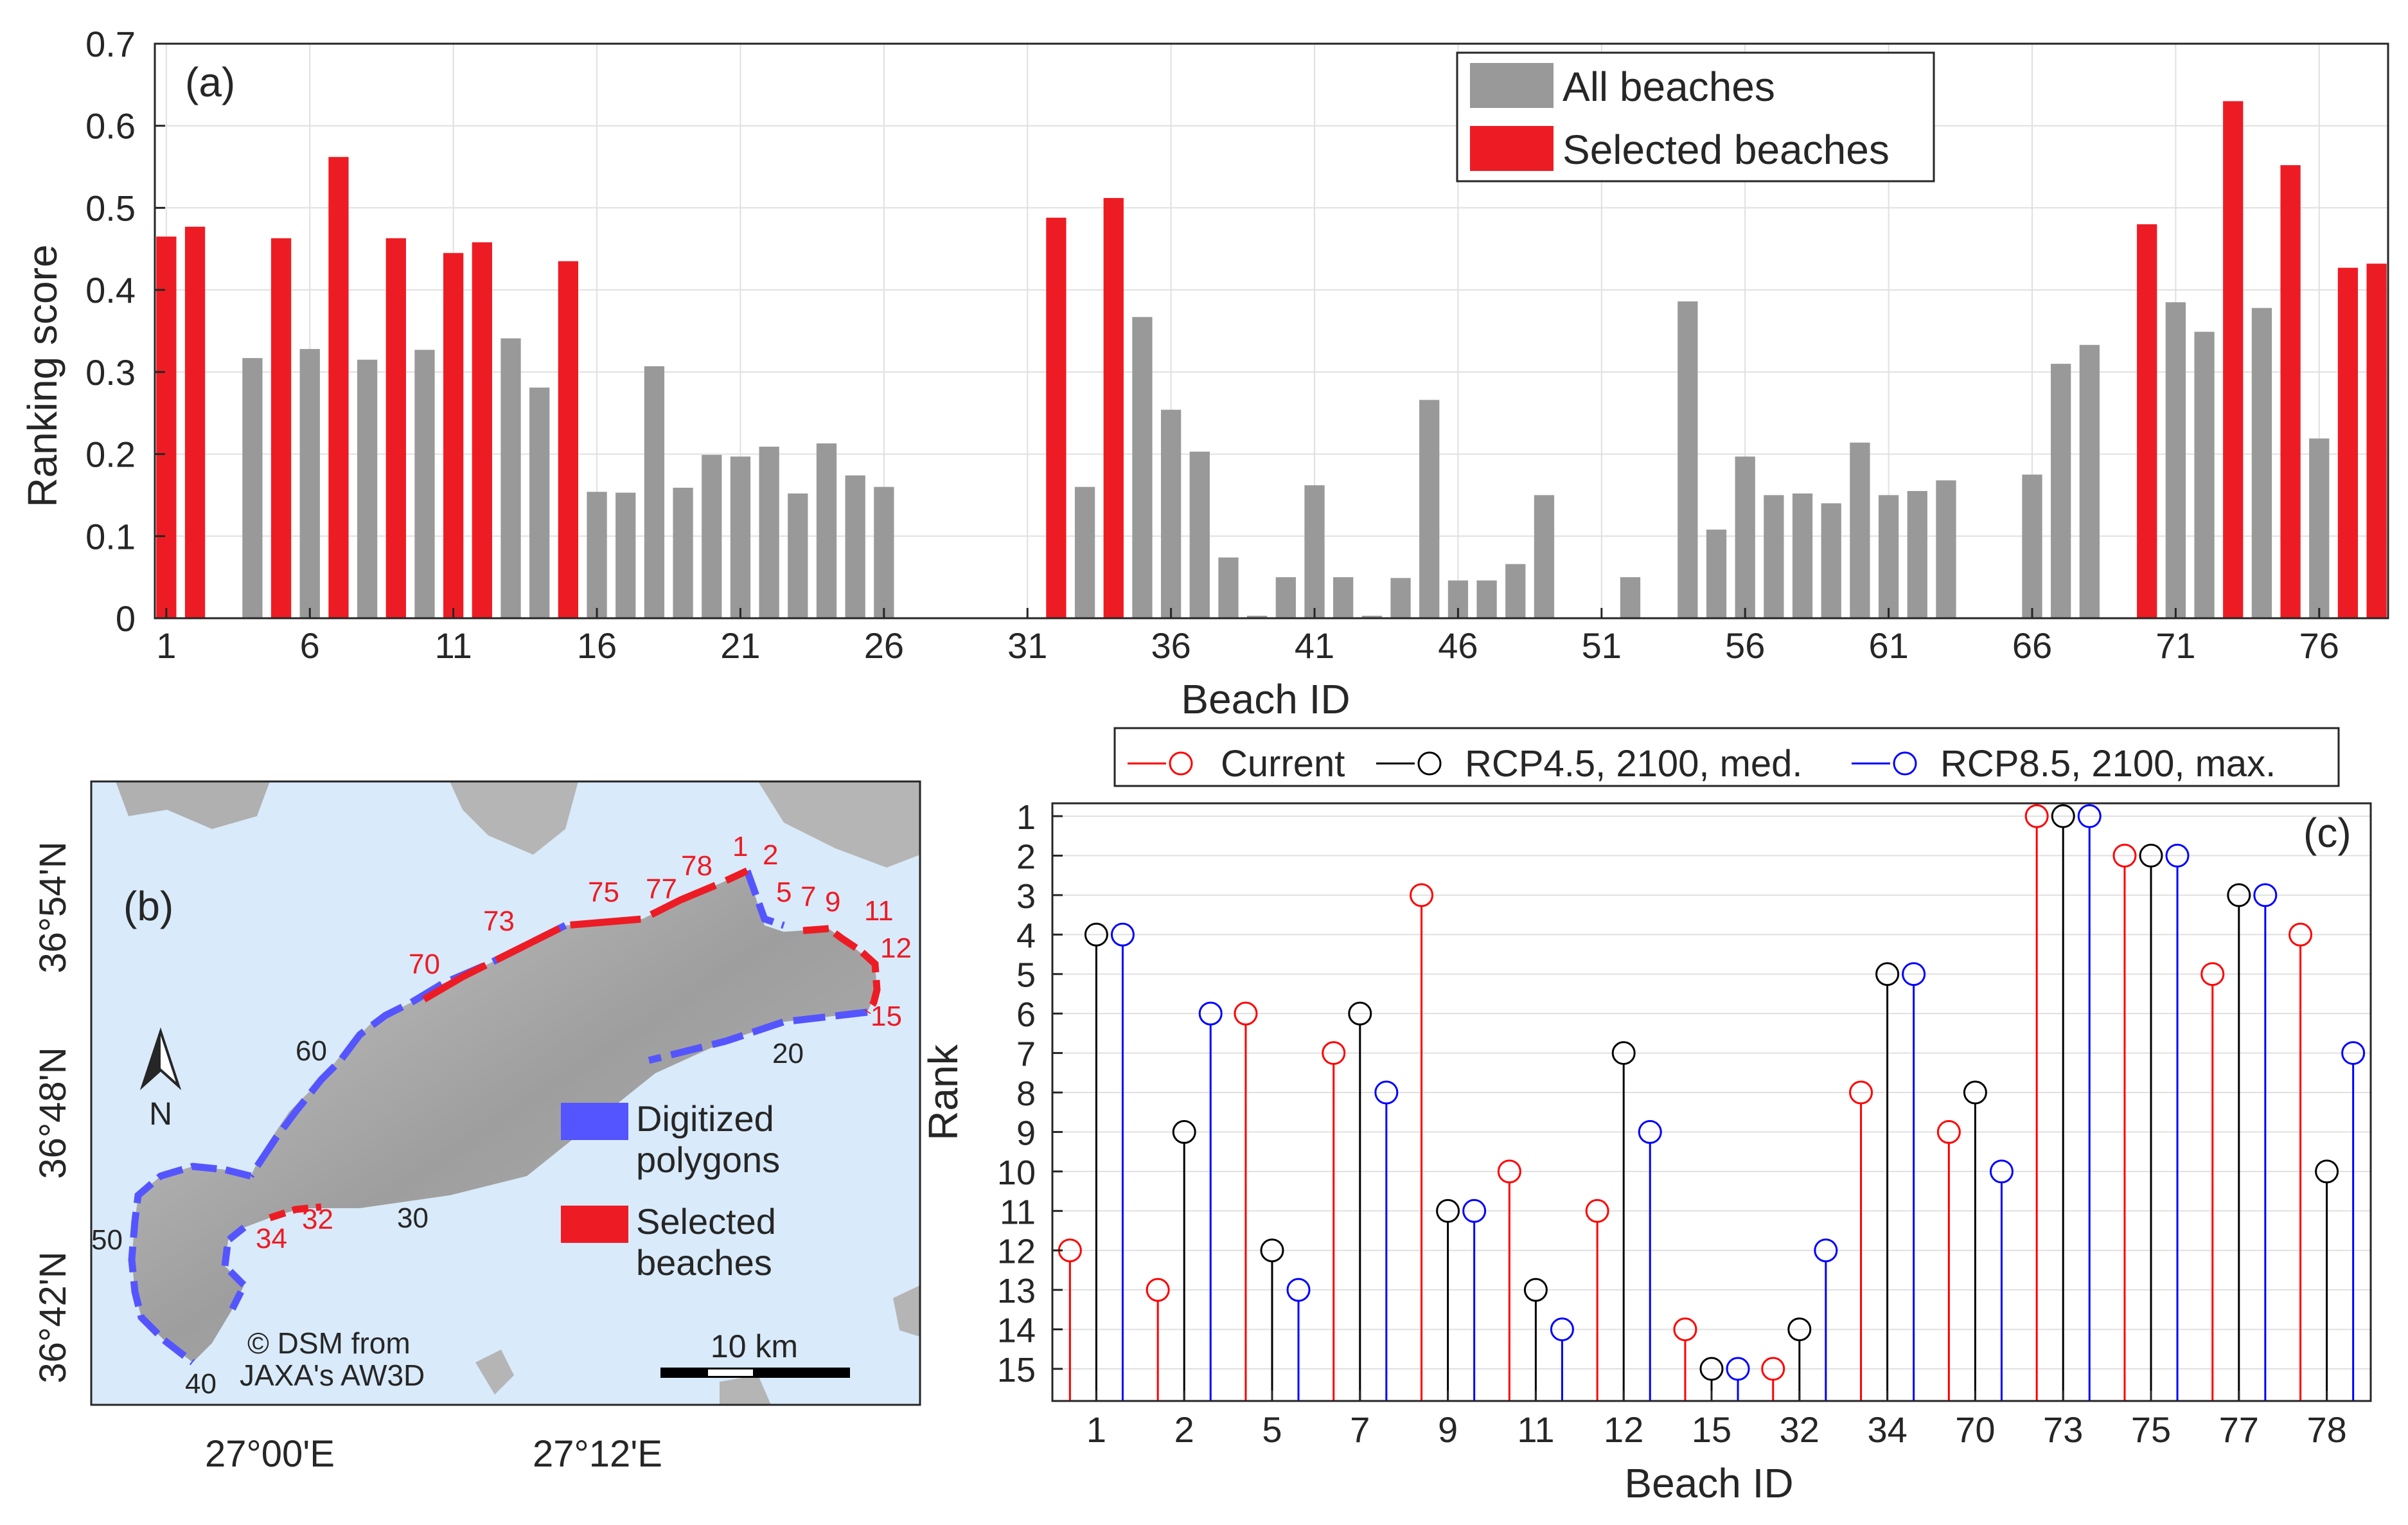 The height and width of the screenshot is (1525, 2408). I want to click on digitized-coast-south, so click(758, 1036).